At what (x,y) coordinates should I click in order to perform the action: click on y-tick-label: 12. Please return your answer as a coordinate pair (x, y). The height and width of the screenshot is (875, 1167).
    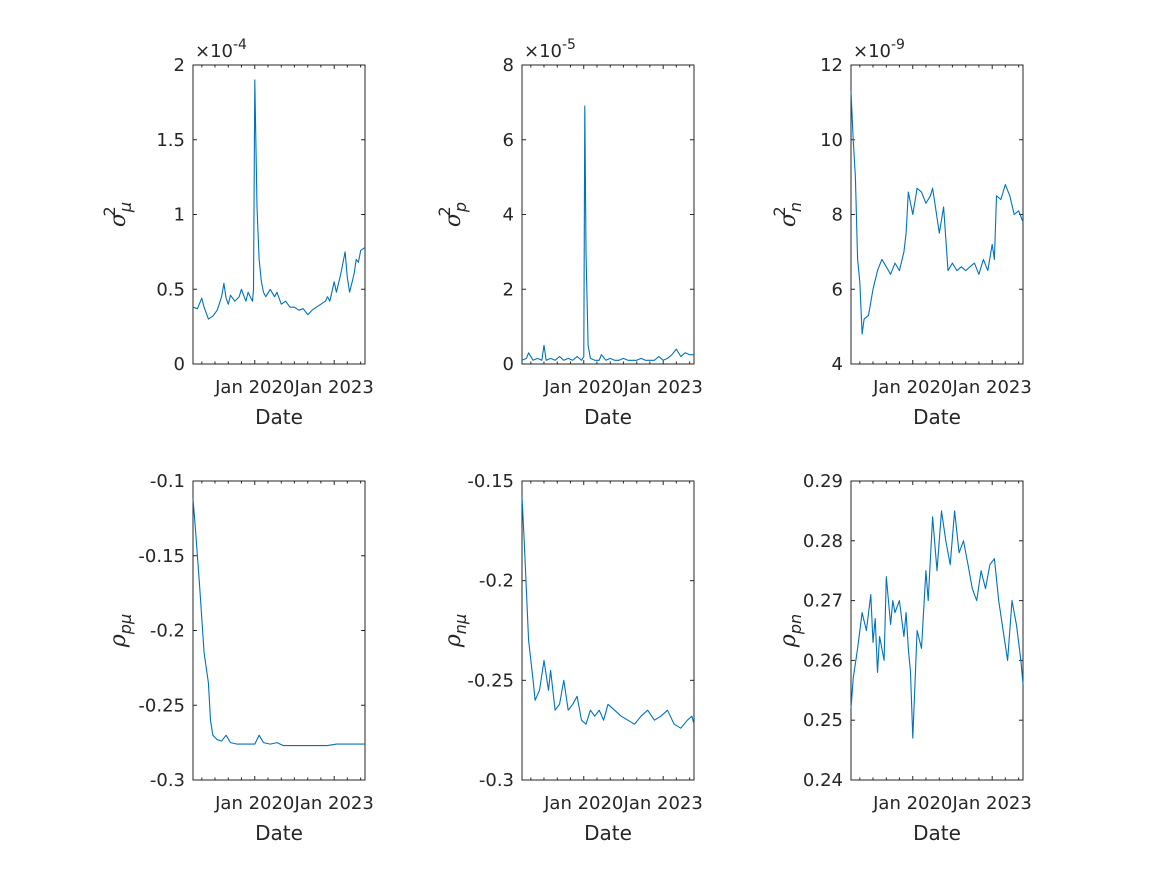
    Looking at the image, I should click on (831, 65).